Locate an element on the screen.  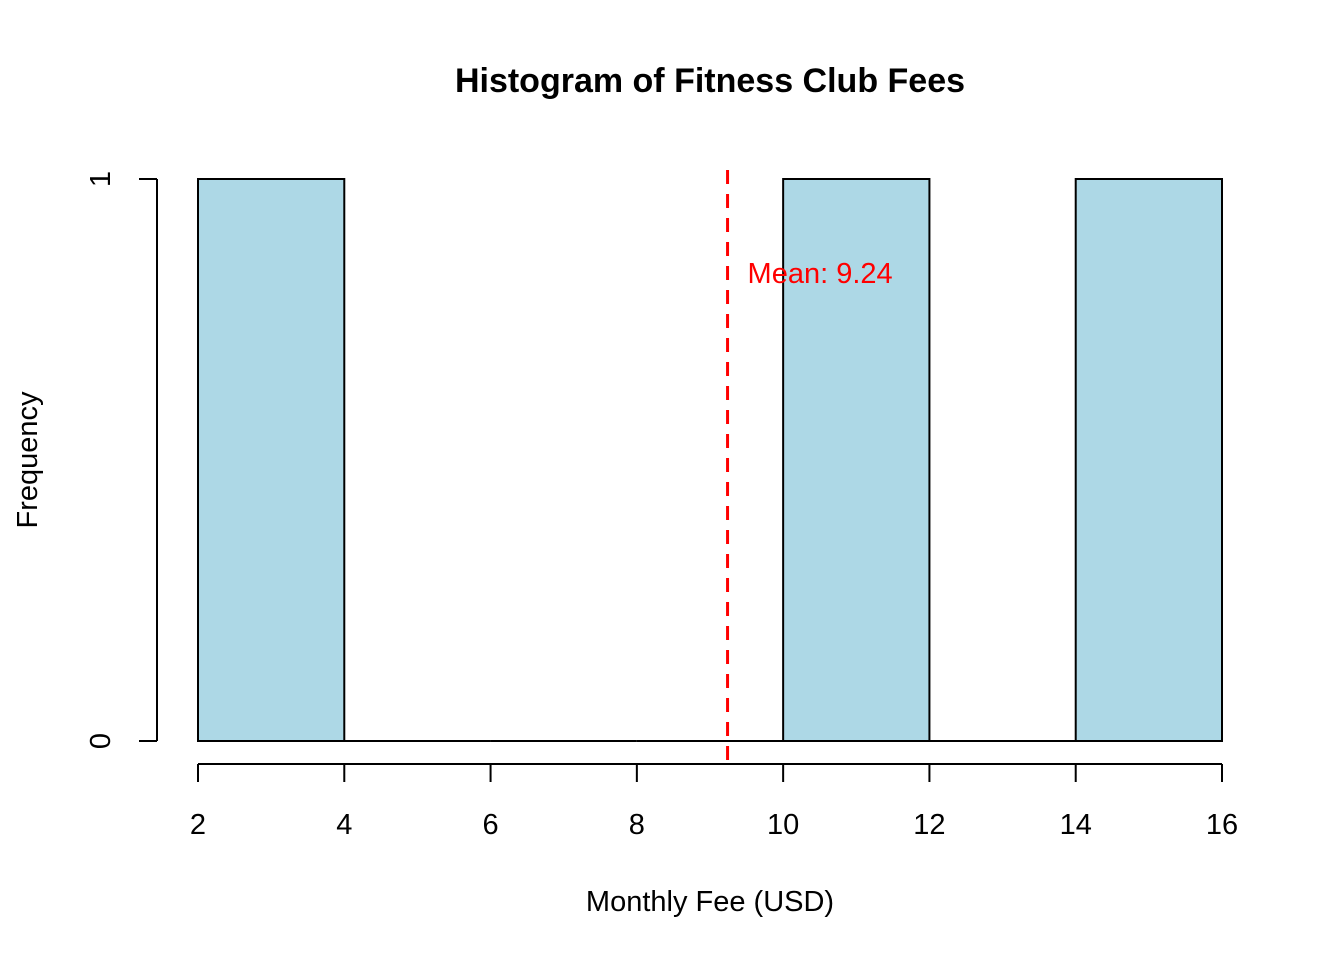
chart-title: Histogram of Fitness Club Fees is located at coordinates (710, 81).